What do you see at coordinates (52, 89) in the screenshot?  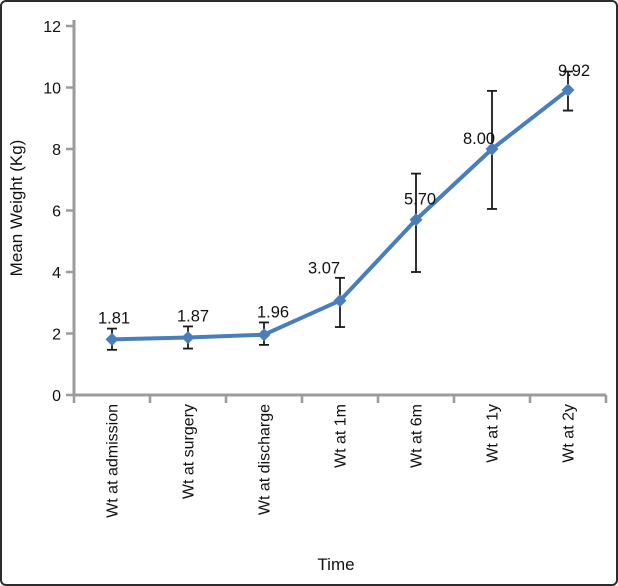 I see `y-tick-label: 10` at bounding box center [52, 89].